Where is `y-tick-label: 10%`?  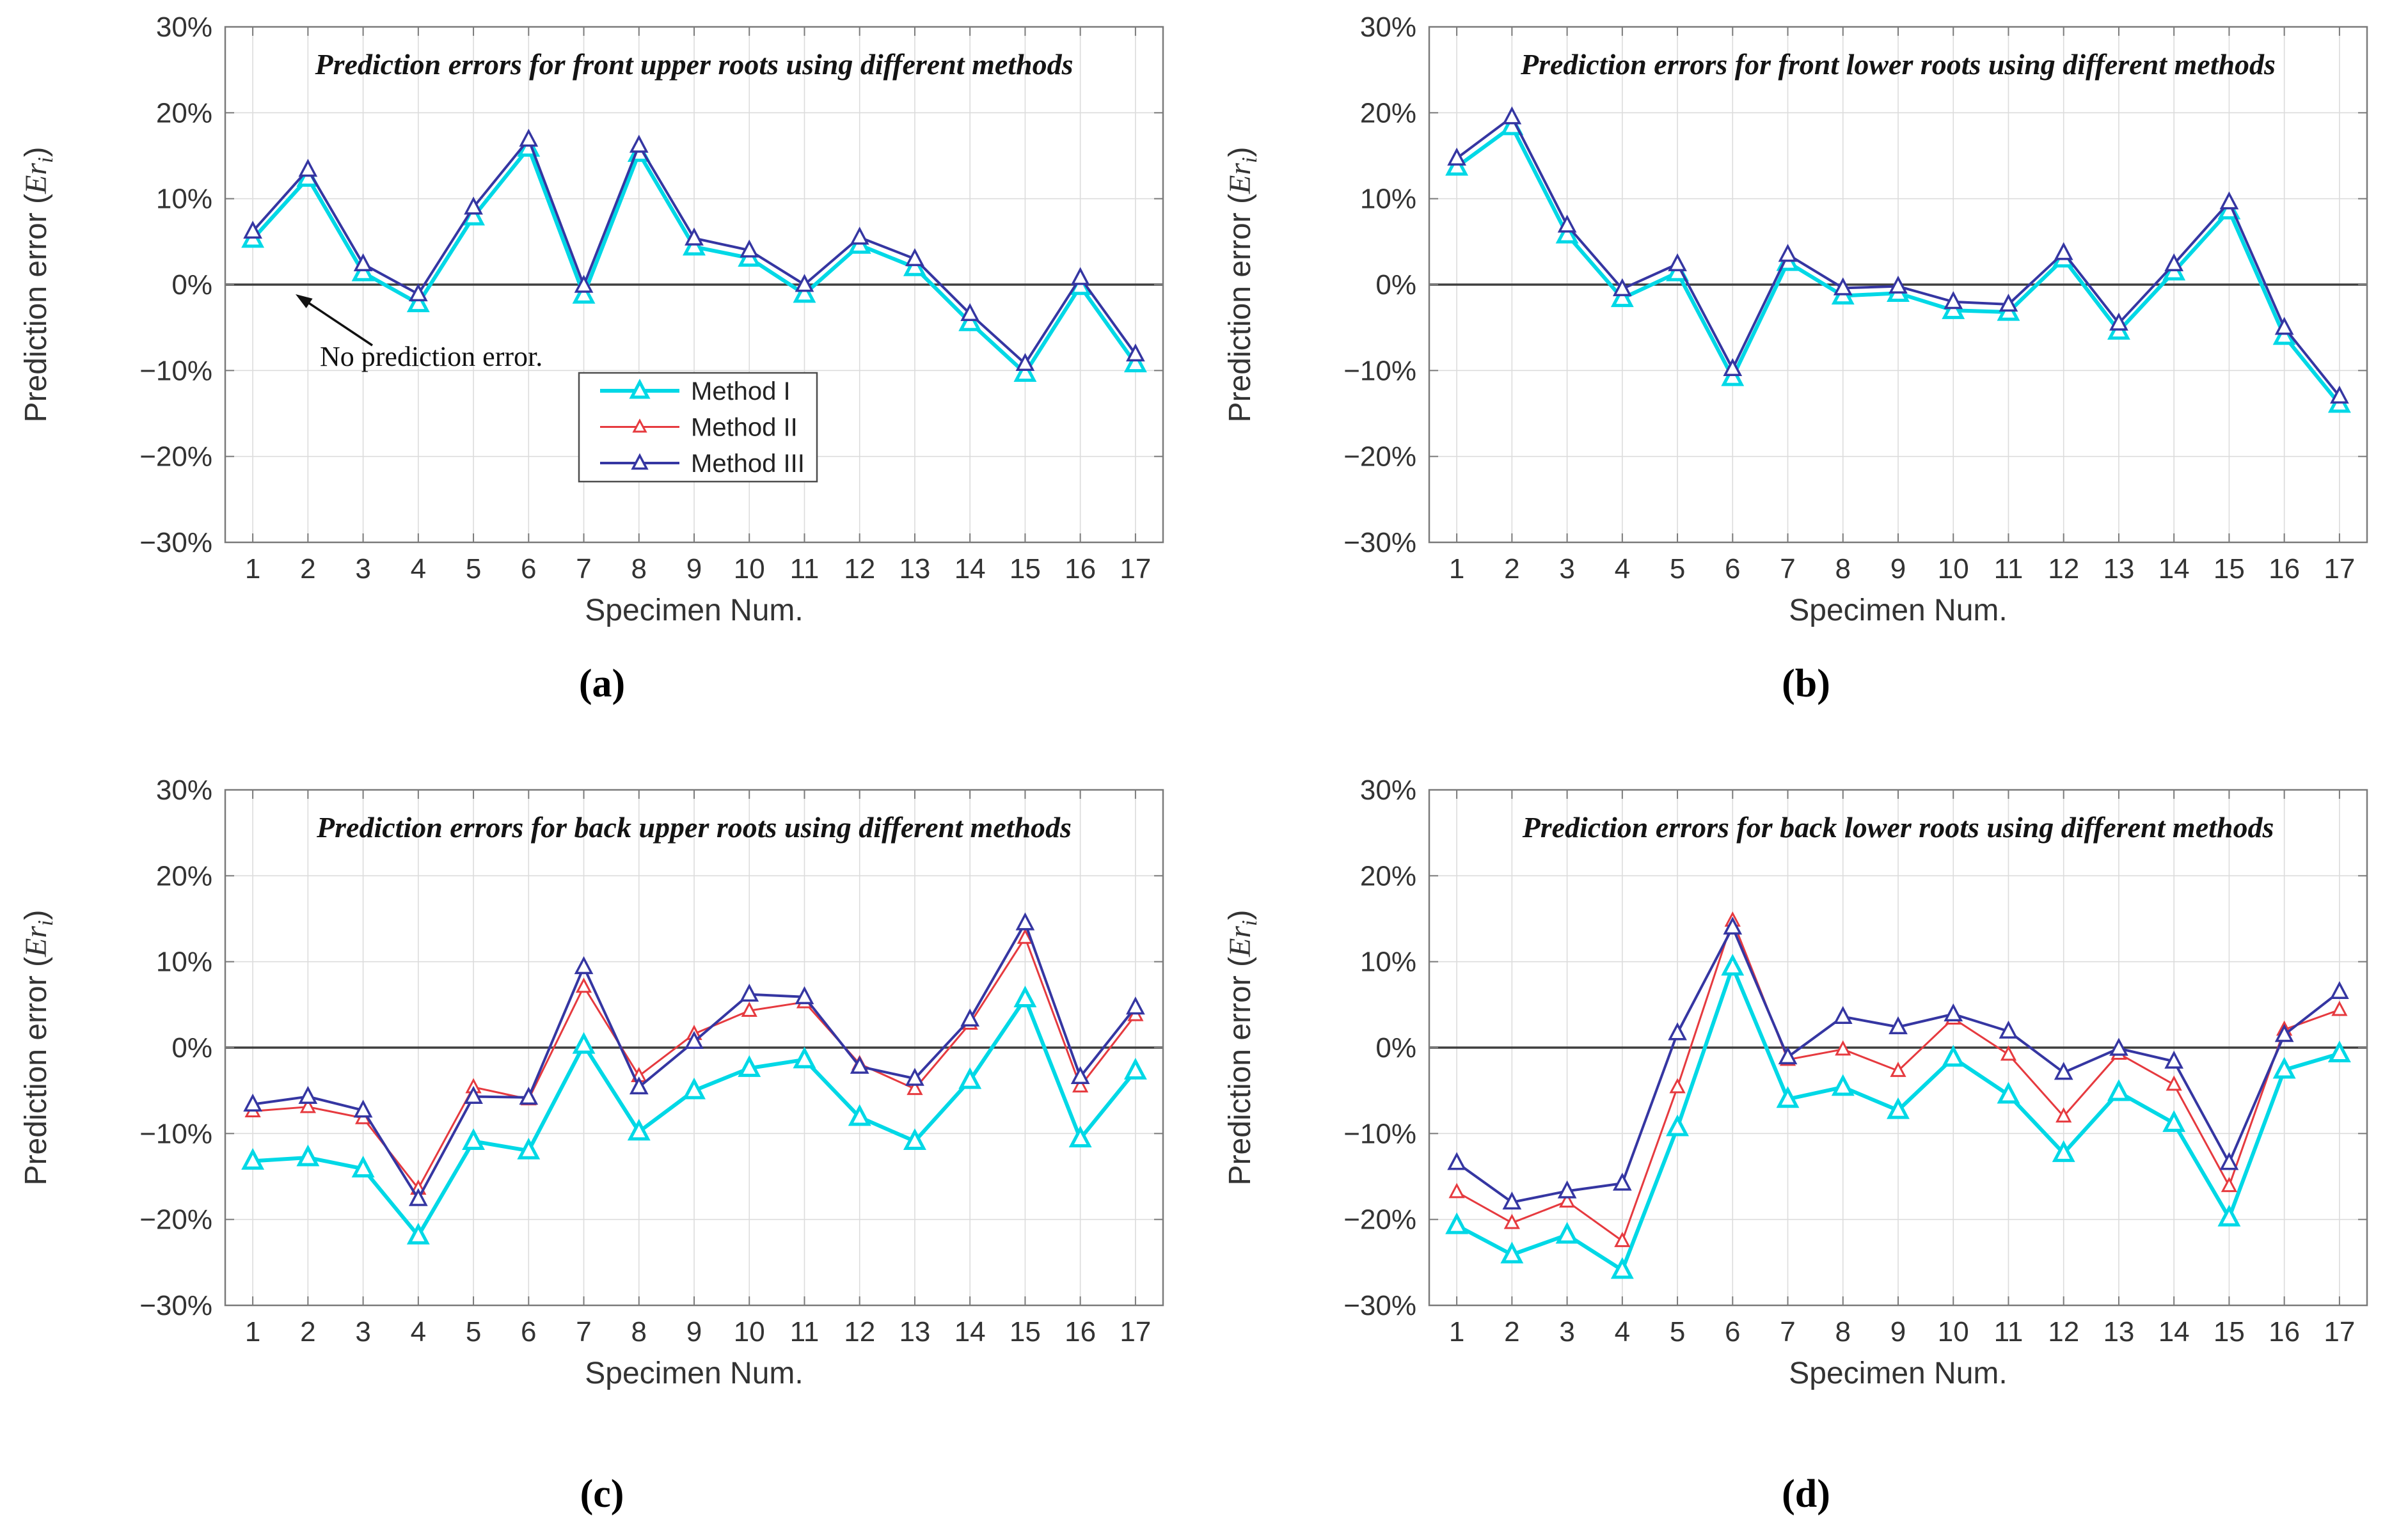
y-tick-label: 10% is located at coordinates (1388, 200).